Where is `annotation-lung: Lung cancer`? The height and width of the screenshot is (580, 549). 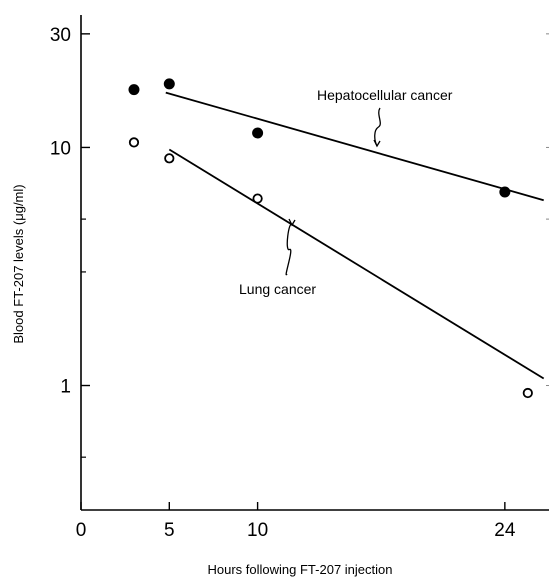
annotation-lung: Lung cancer is located at coordinates (277, 289).